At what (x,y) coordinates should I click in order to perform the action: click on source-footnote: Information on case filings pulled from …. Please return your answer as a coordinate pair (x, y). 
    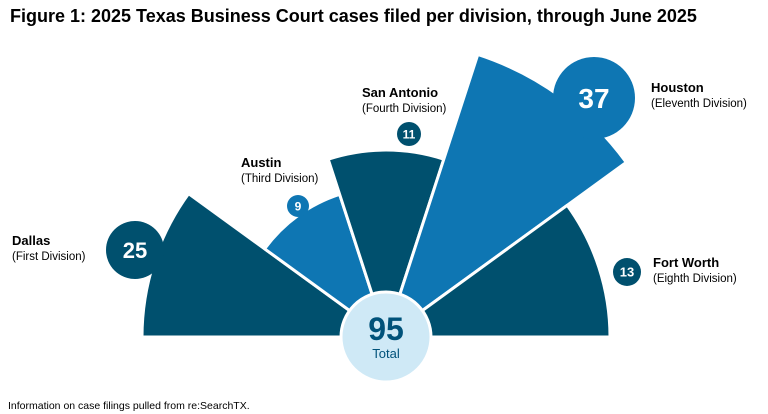
    Looking at the image, I should click on (129, 406).